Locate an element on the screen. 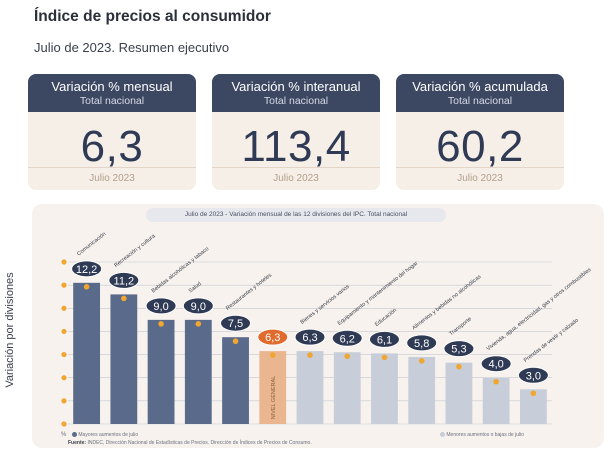  category-label: Recreación y cultura is located at coordinates (135, 251).